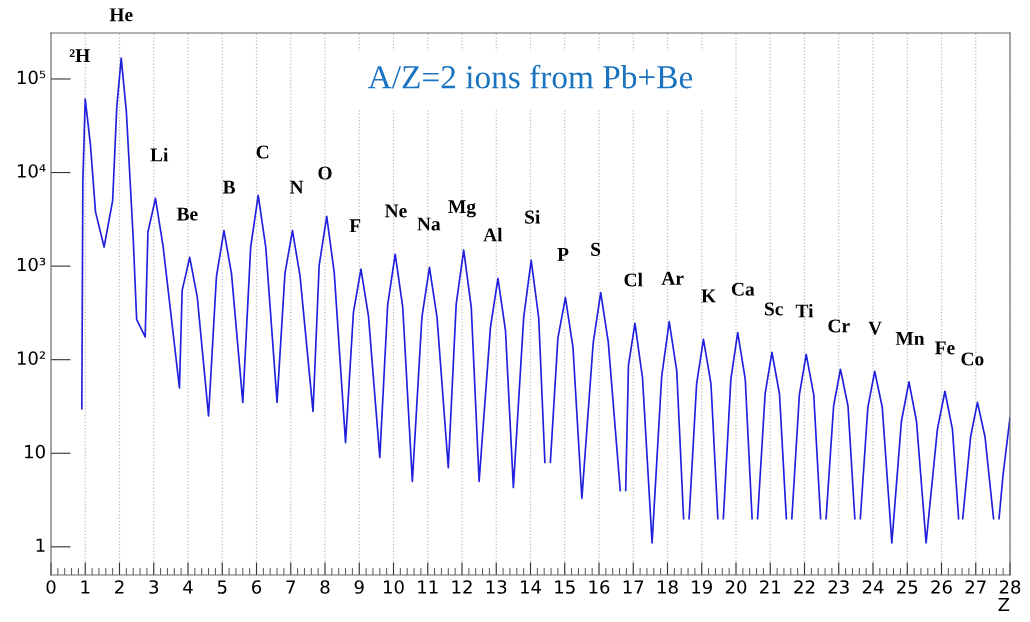 Image resolution: width=1030 pixels, height=622 pixels. I want to click on annotation: S, so click(596, 249).